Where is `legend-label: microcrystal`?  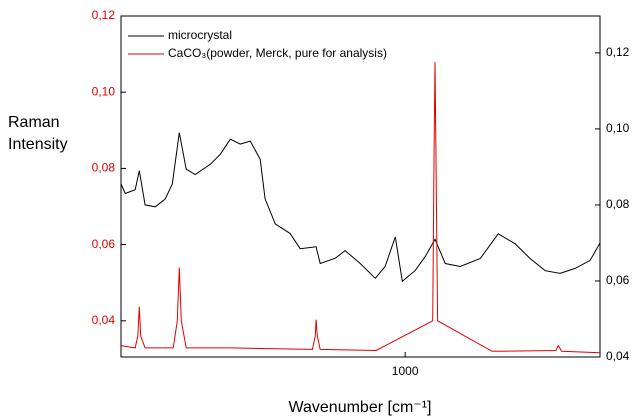 legend-label: microcrystal is located at coordinates (200, 35).